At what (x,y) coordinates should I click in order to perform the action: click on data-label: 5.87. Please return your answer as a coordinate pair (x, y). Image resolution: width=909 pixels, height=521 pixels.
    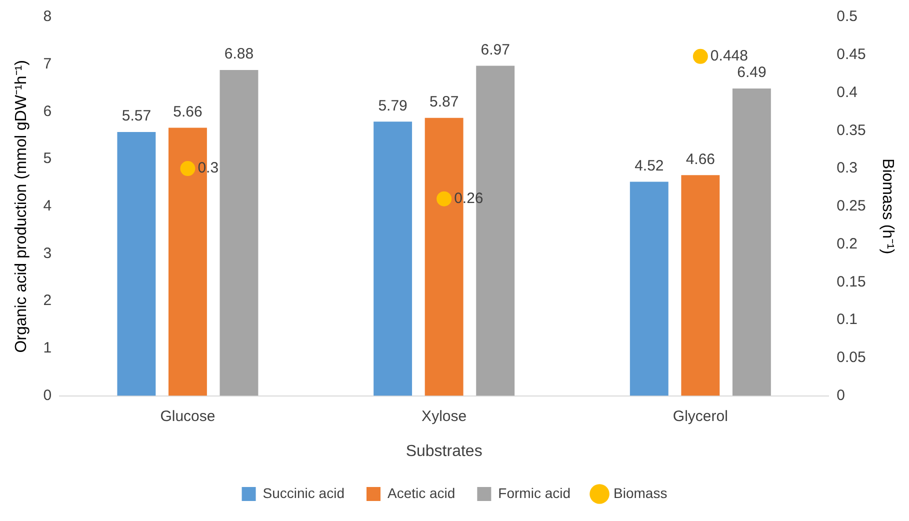
    Looking at the image, I should click on (444, 101).